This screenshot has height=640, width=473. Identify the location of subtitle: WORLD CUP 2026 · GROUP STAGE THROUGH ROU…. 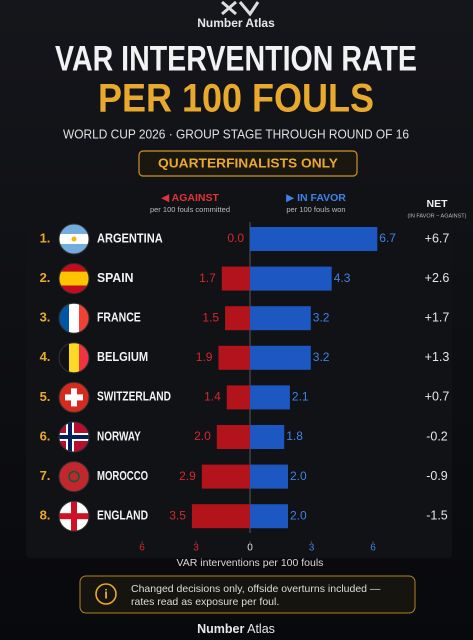
(236, 134).